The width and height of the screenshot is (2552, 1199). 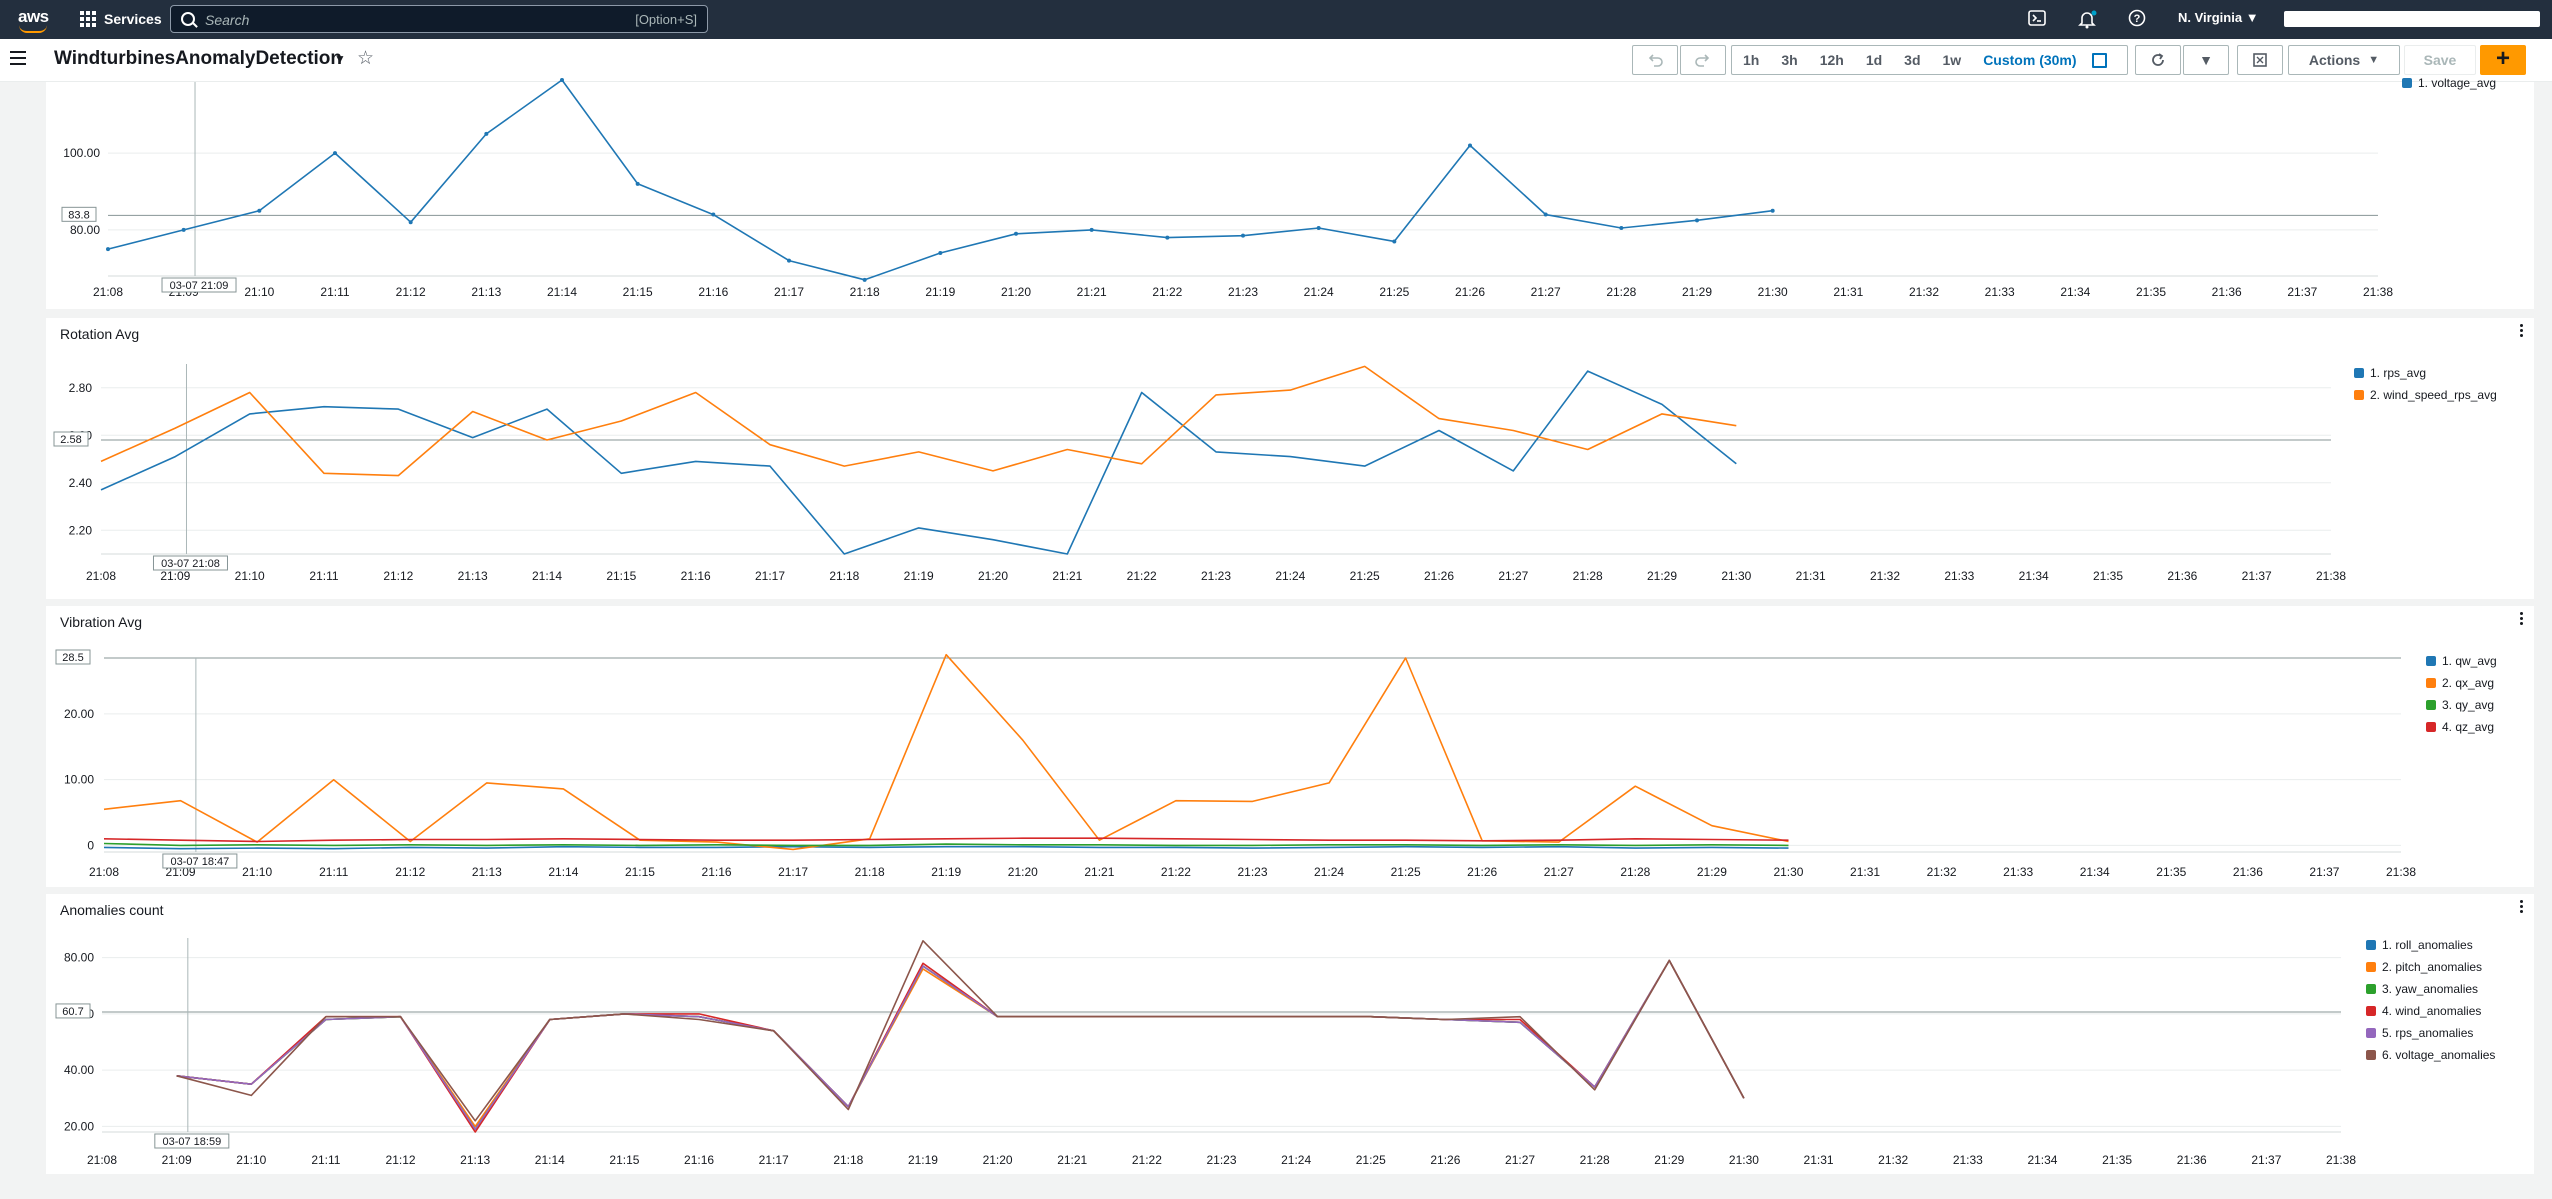 What do you see at coordinates (2430, 945) in the screenshot?
I see `legend-item: 1. roll_anomalies` at bounding box center [2430, 945].